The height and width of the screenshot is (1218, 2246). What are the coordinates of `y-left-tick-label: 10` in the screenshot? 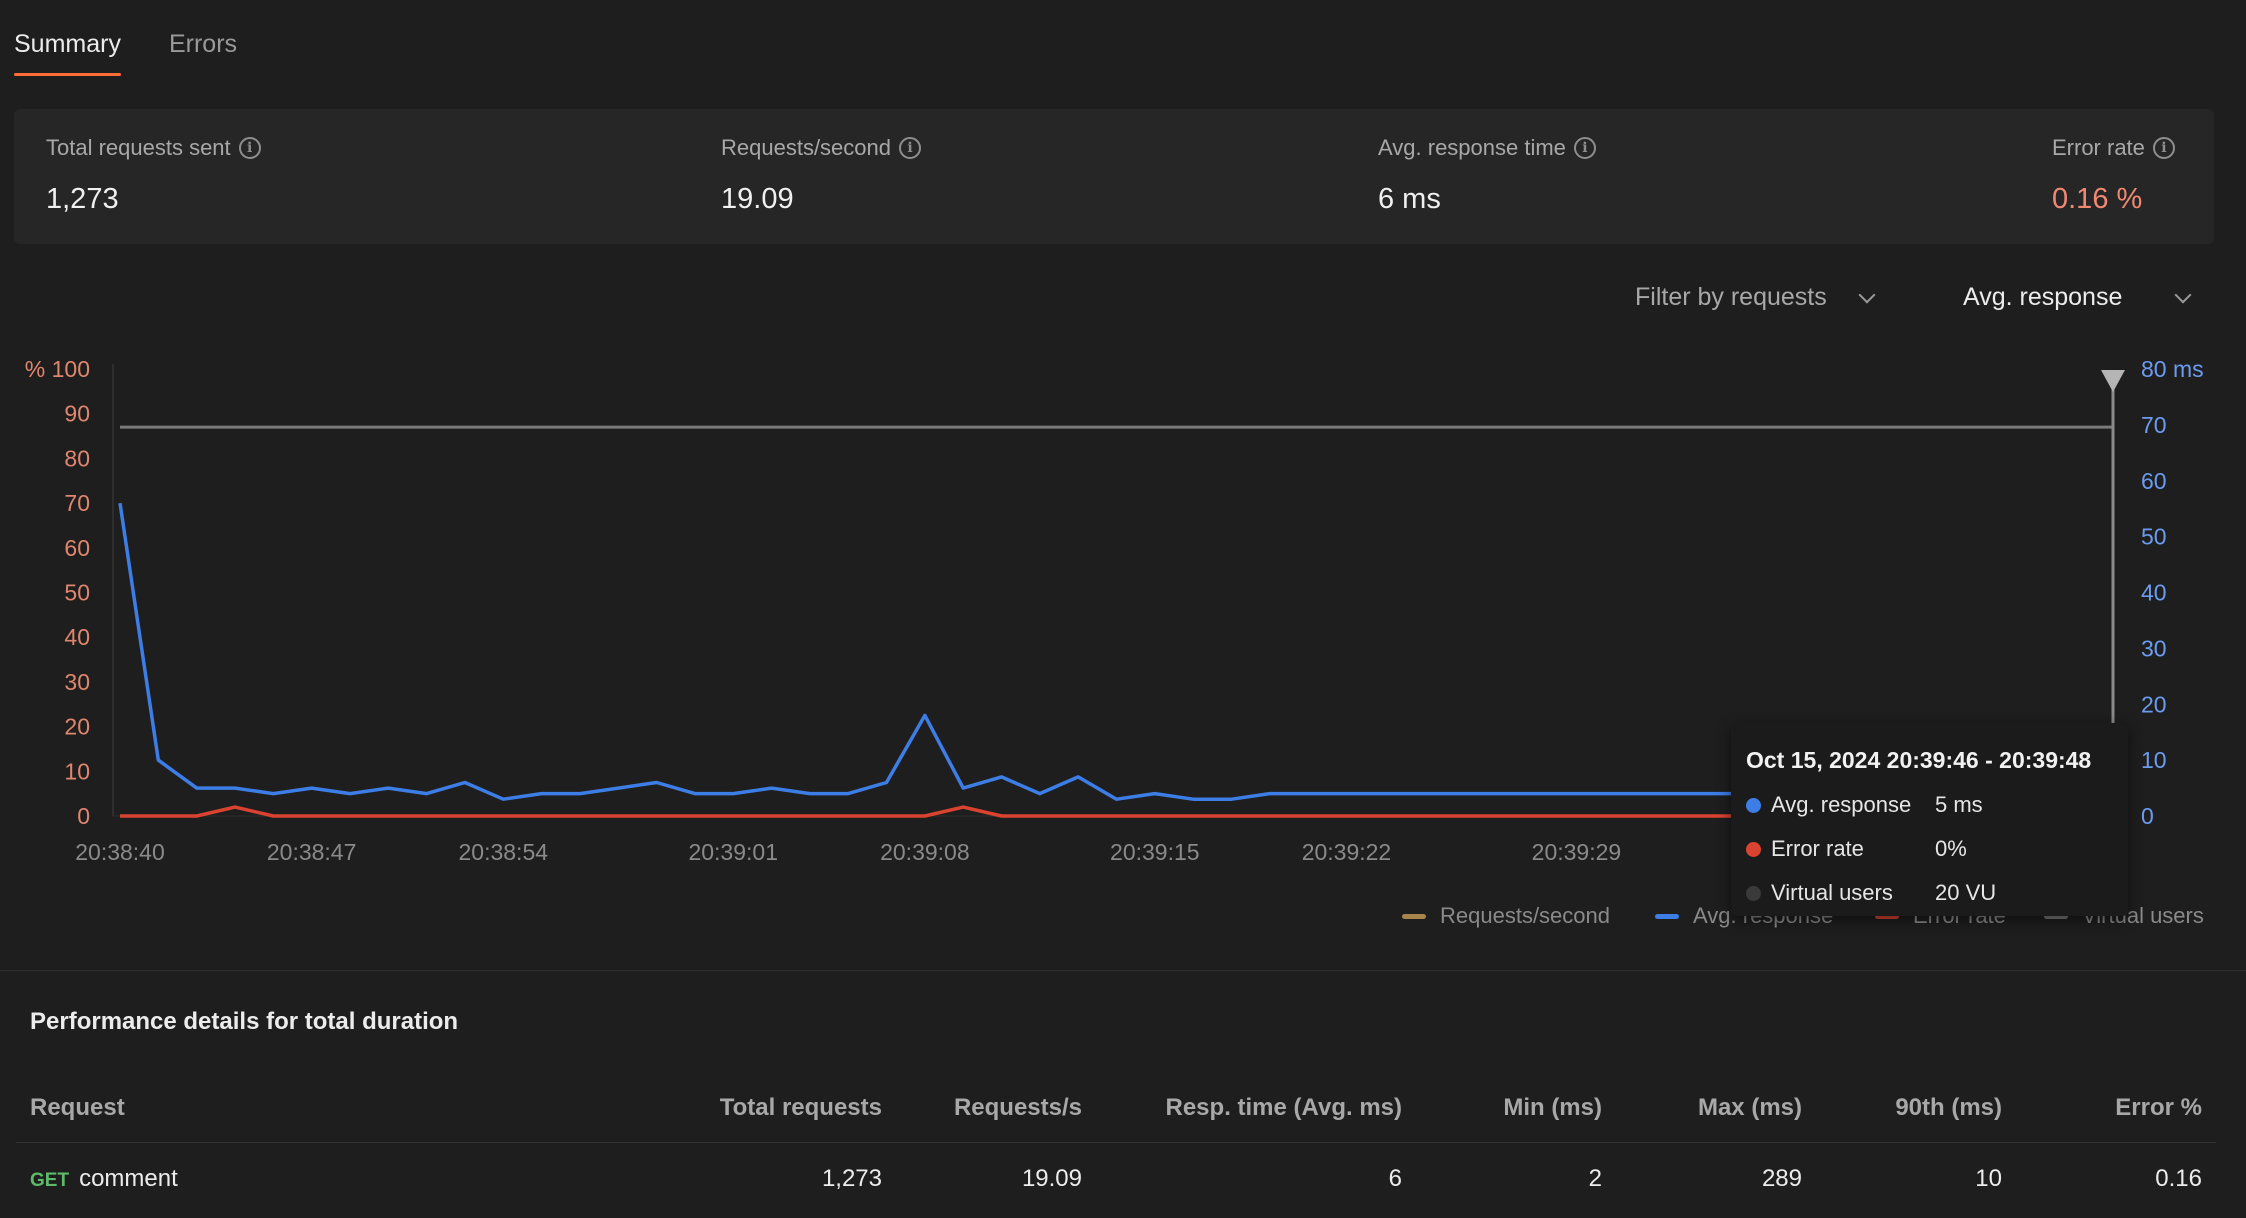 It's located at (77, 771).